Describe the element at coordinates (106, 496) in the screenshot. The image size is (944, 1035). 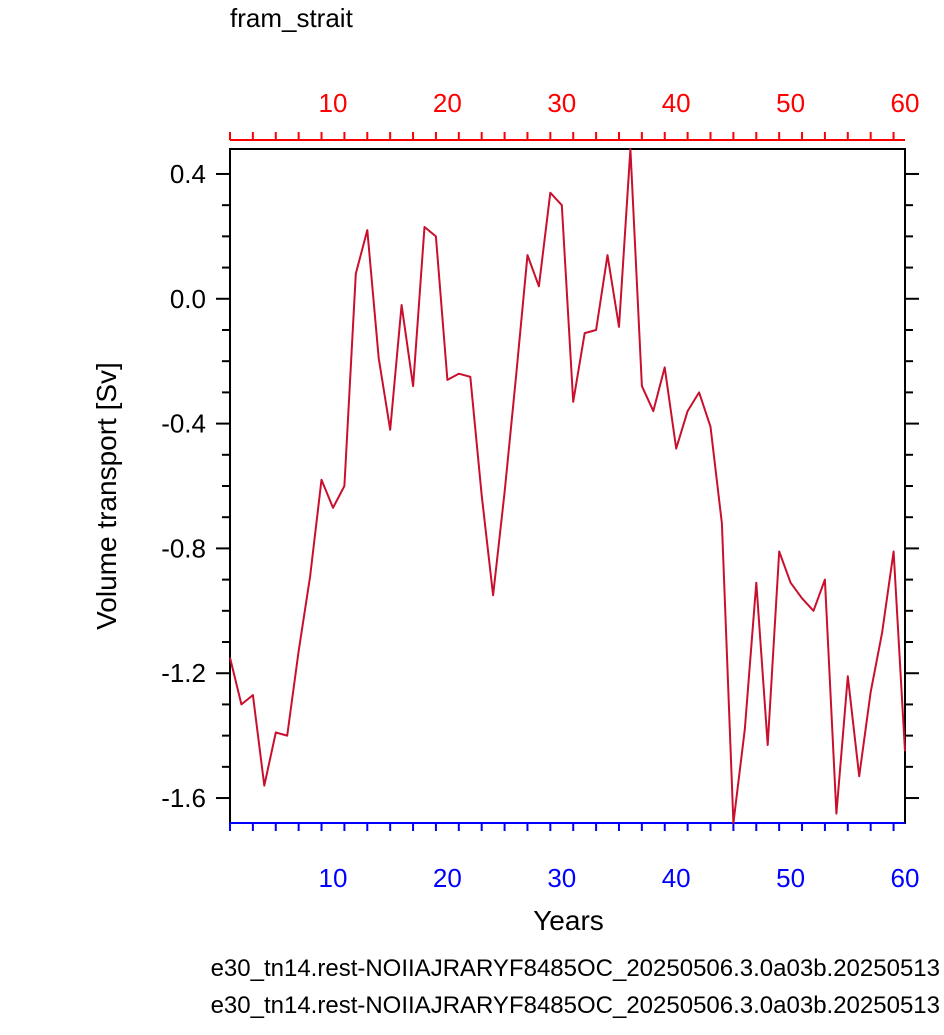
I see `y-axis-label: Volume transport [Sv]` at that location.